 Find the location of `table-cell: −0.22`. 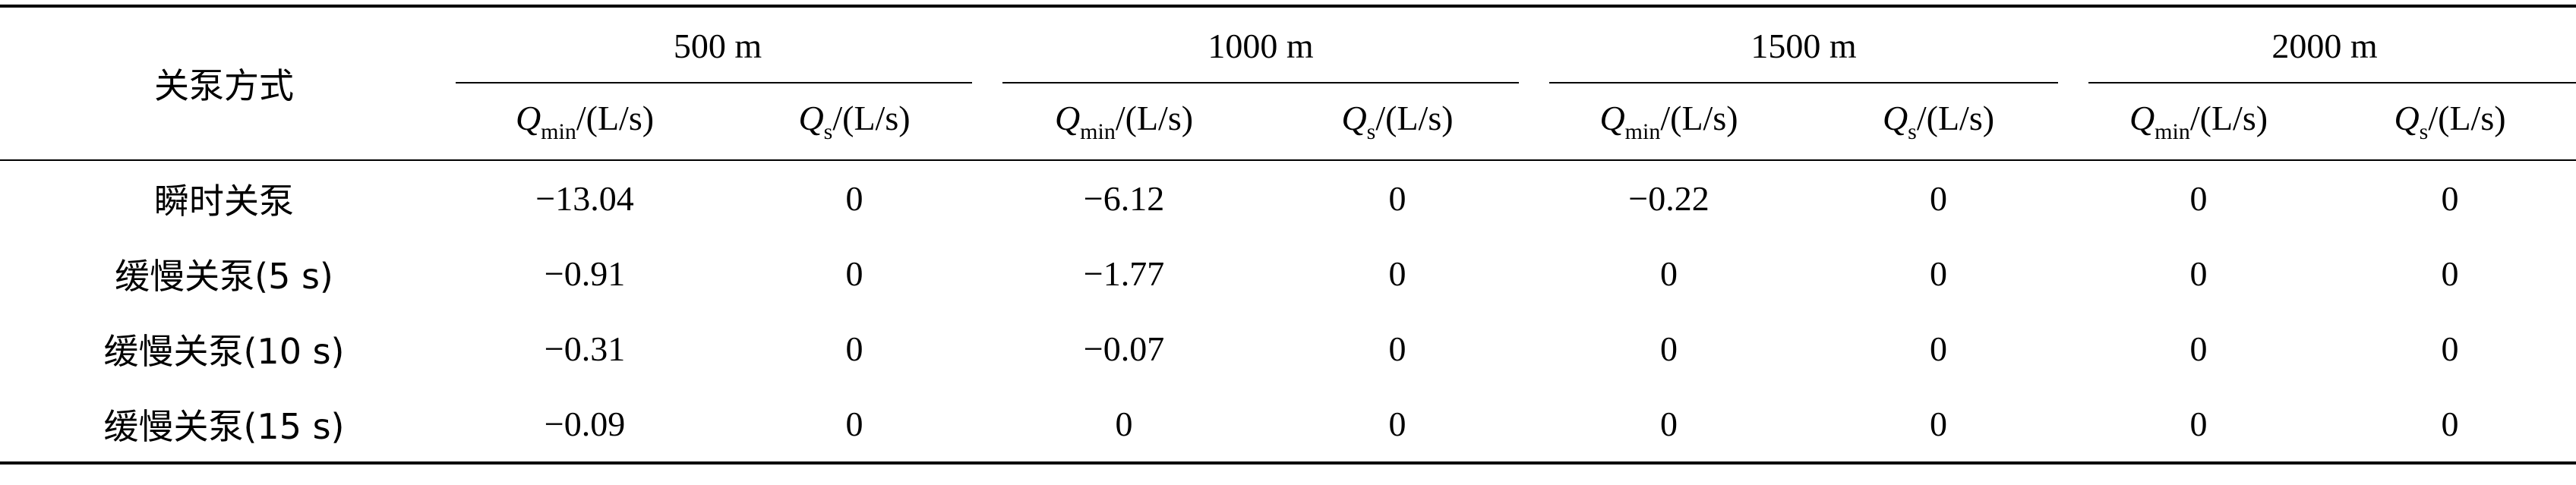

table-cell: −0.22 is located at coordinates (1668, 198).